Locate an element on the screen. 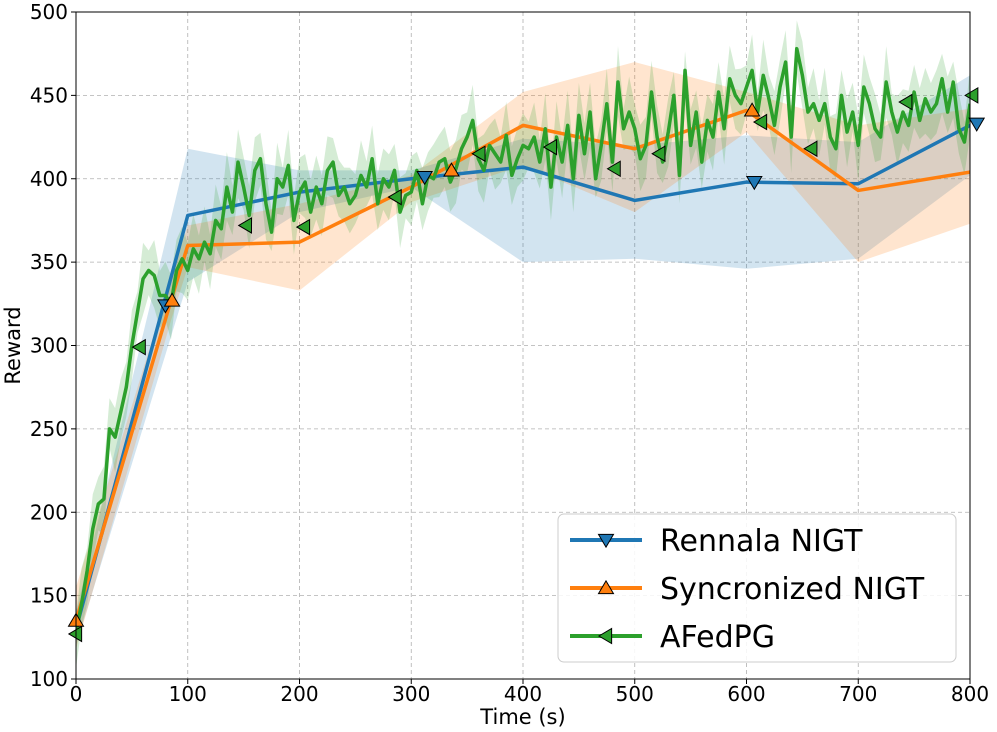 Image resolution: width=997 pixels, height=732 pixels. x-tick-label: 200 is located at coordinates (299, 694).